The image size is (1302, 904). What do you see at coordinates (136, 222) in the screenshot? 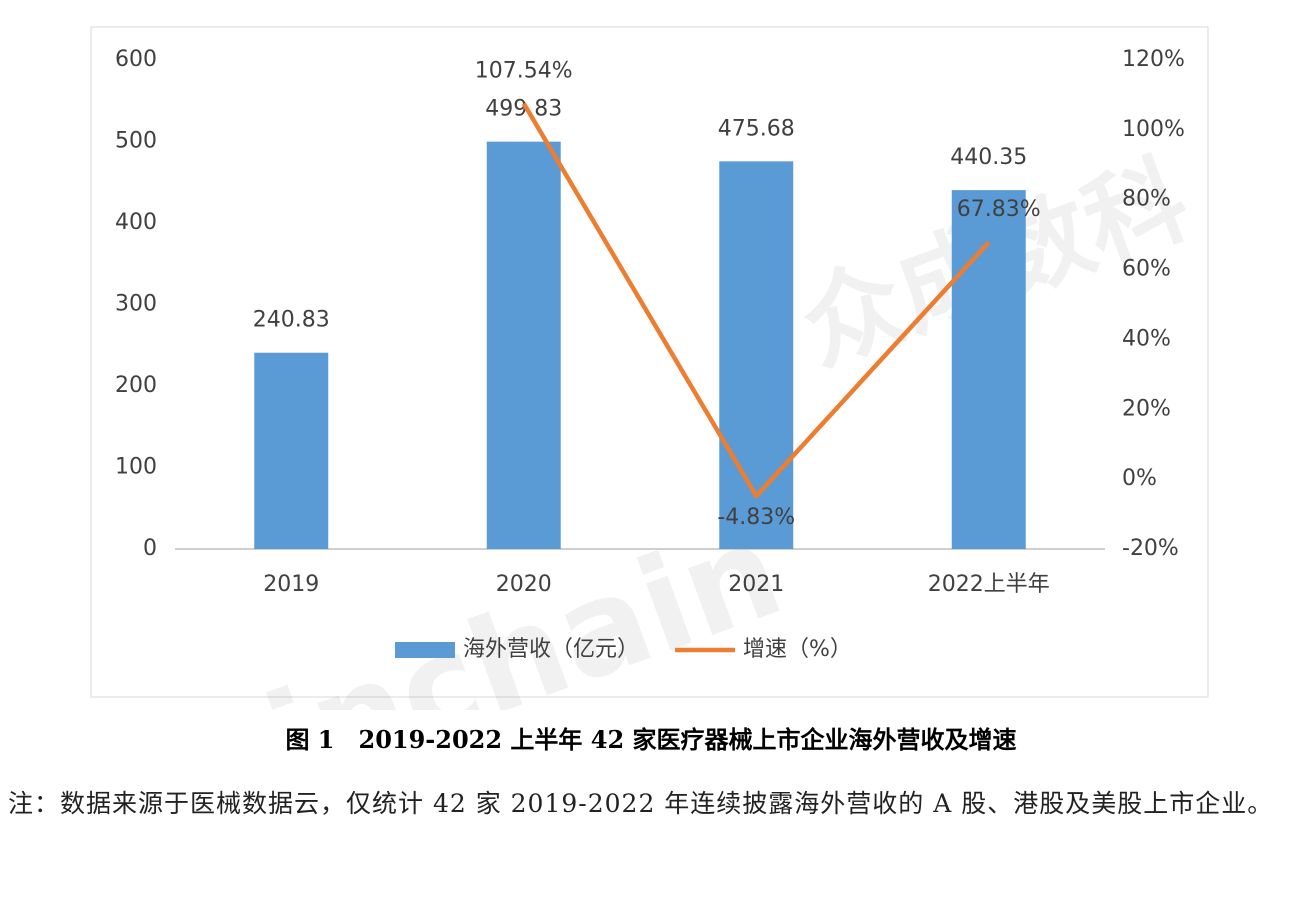
I see `y-tick-label: 400` at bounding box center [136, 222].